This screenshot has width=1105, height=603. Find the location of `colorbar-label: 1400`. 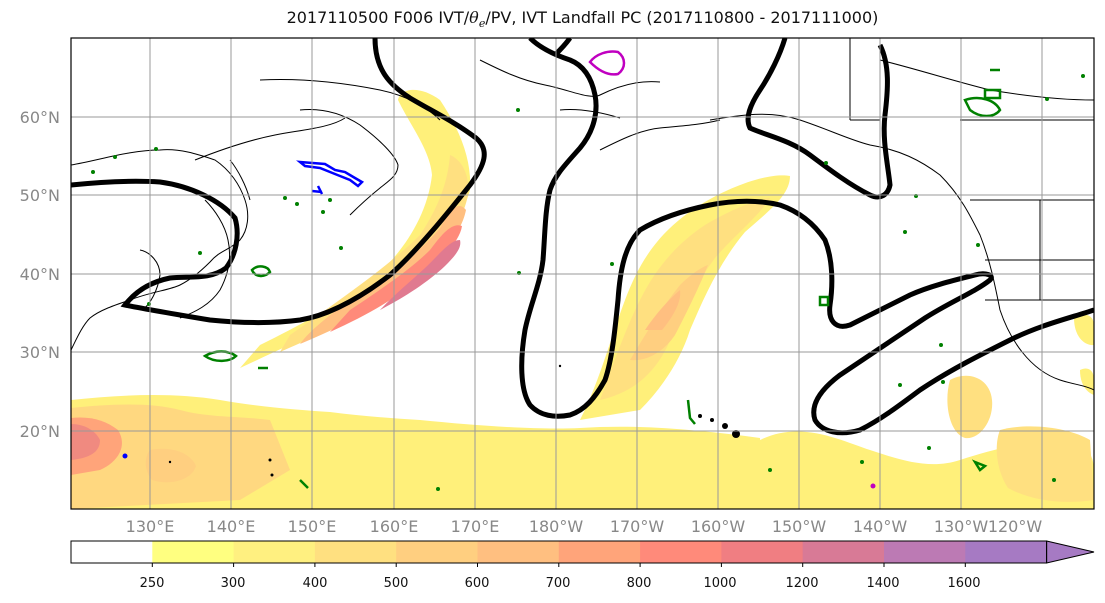

colorbar-label: 1400 is located at coordinates (882, 583).